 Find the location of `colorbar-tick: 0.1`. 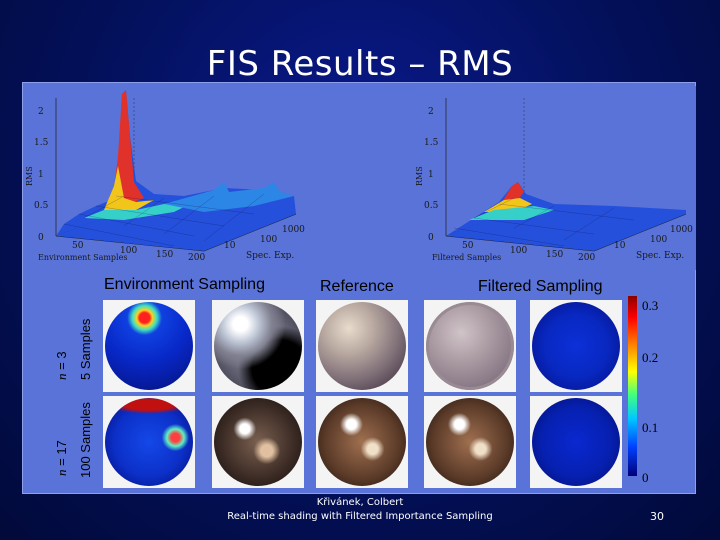

colorbar-tick: 0.1 is located at coordinates (650, 427).